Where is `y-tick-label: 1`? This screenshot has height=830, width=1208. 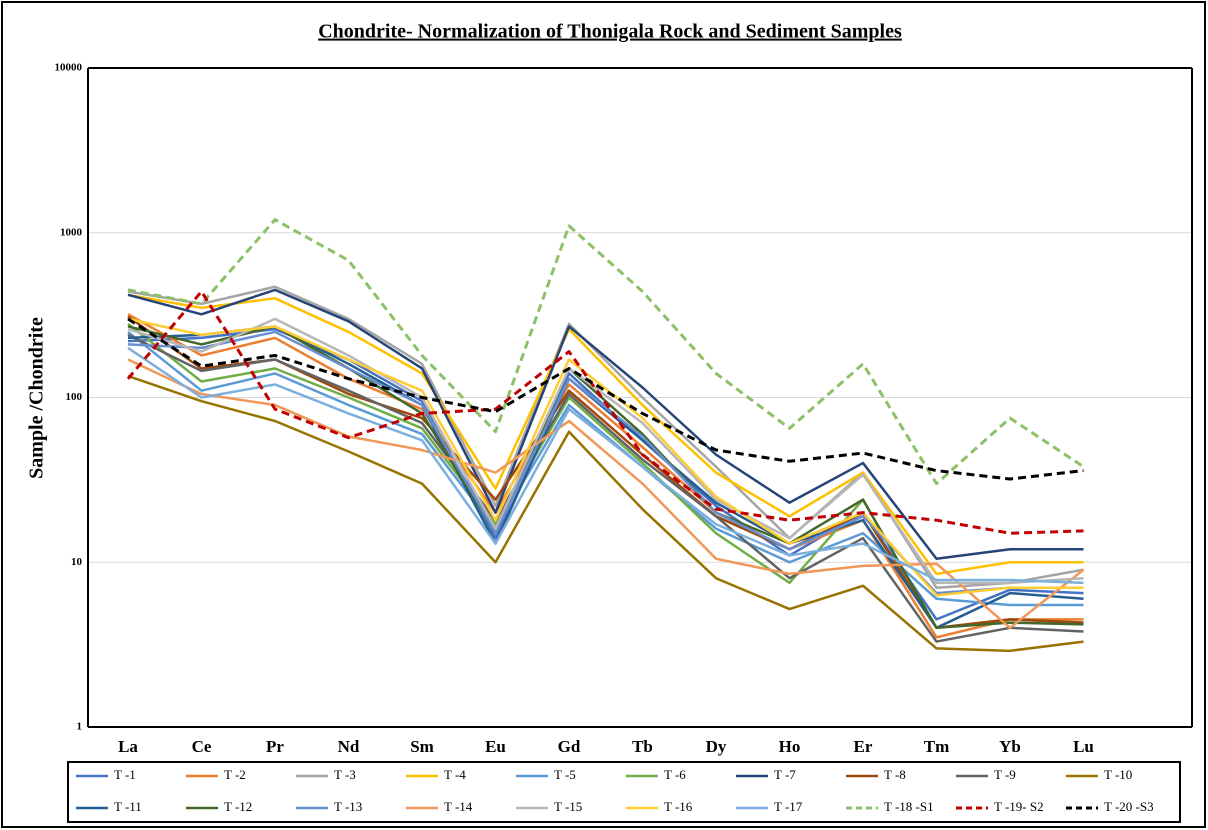 y-tick-label: 1 is located at coordinates (80, 727).